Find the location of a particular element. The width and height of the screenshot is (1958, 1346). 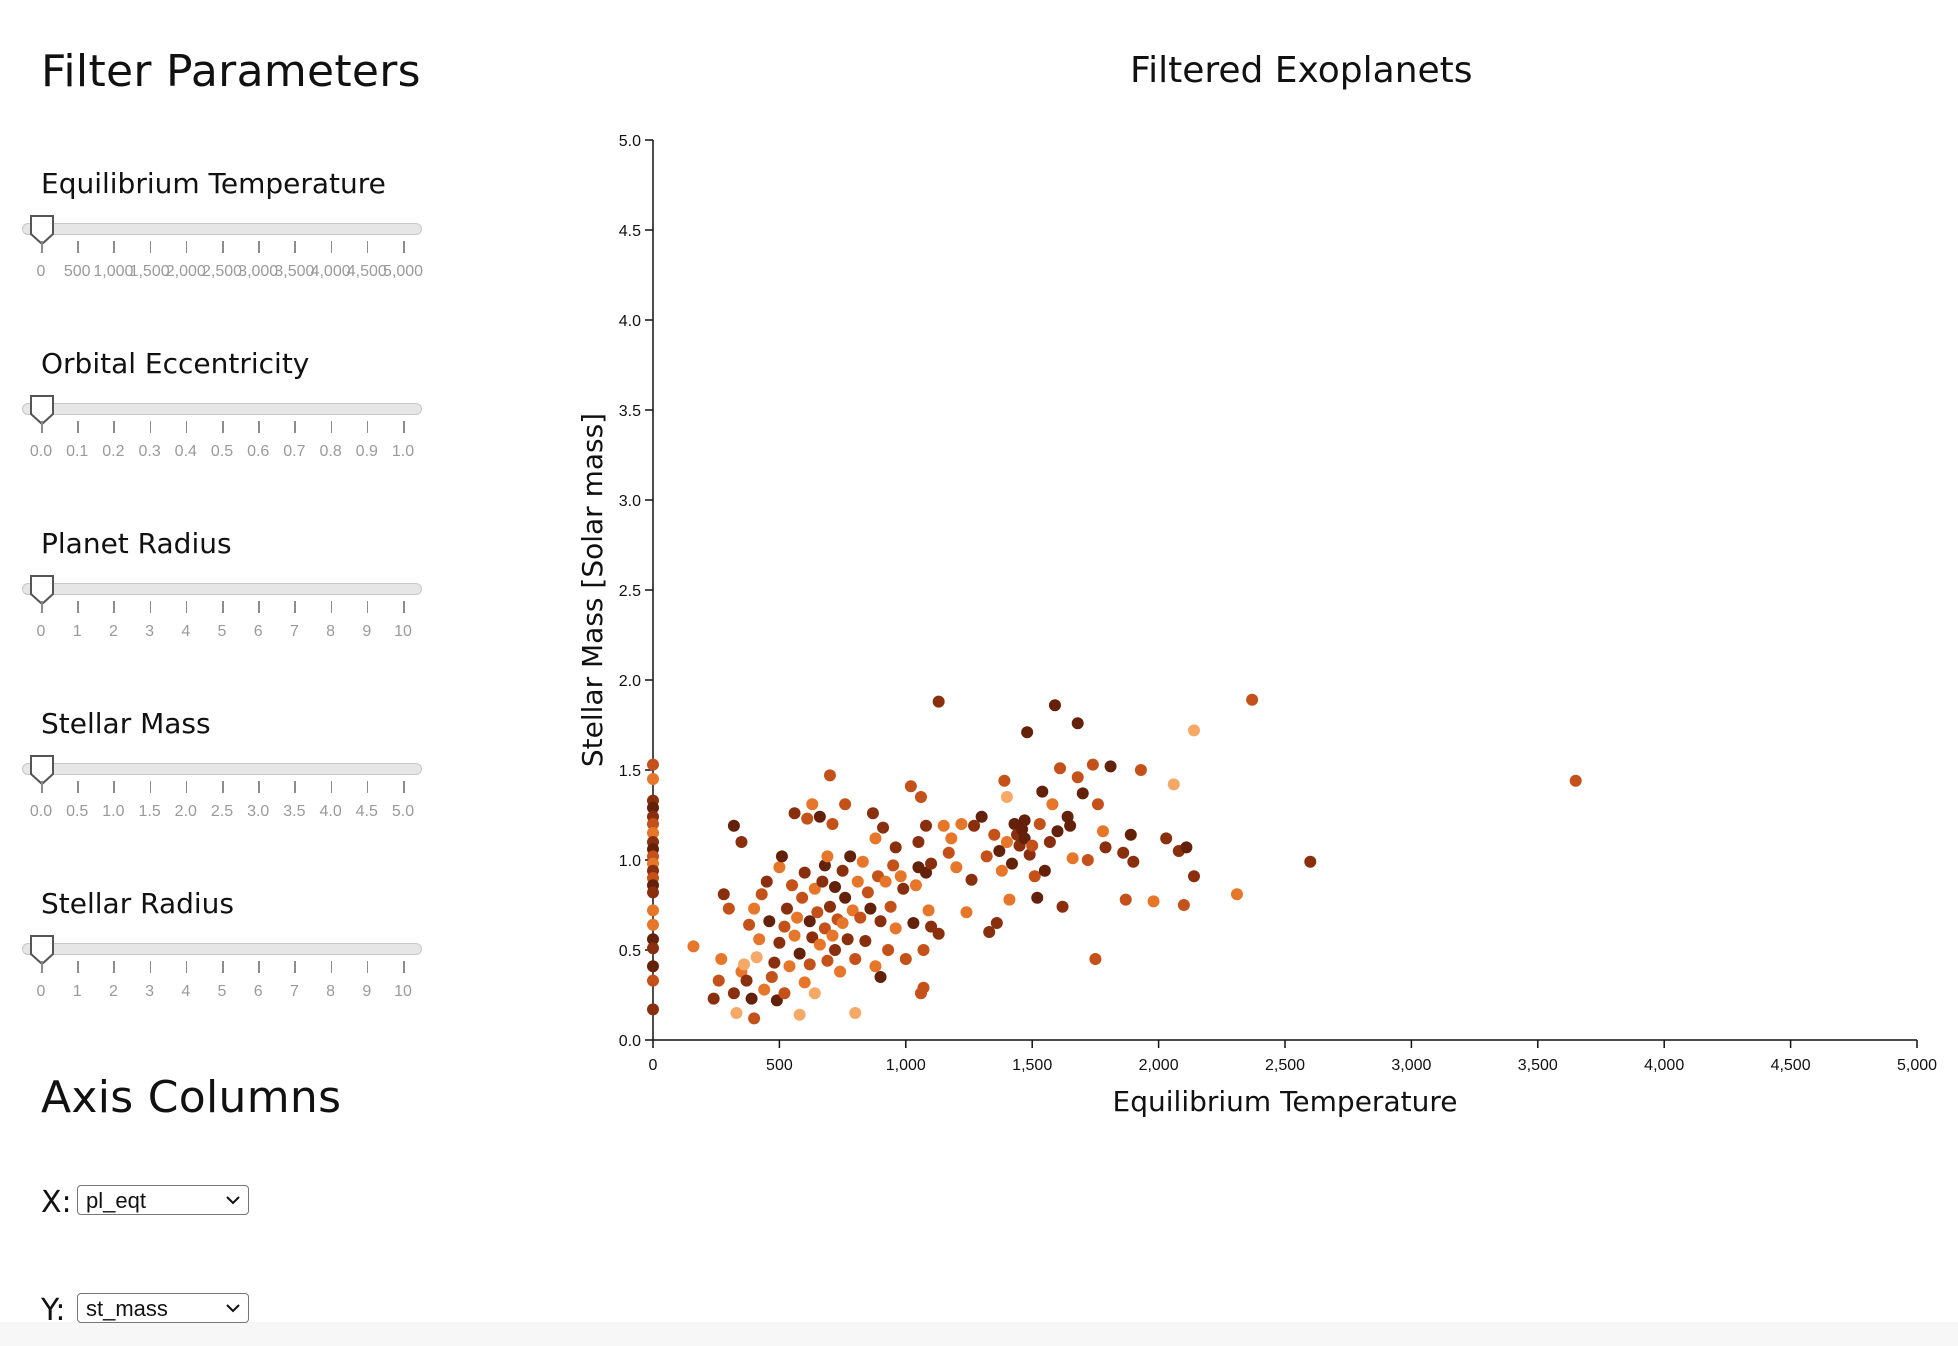

slider-tick-label: 5 is located at coordinates (222, 991).